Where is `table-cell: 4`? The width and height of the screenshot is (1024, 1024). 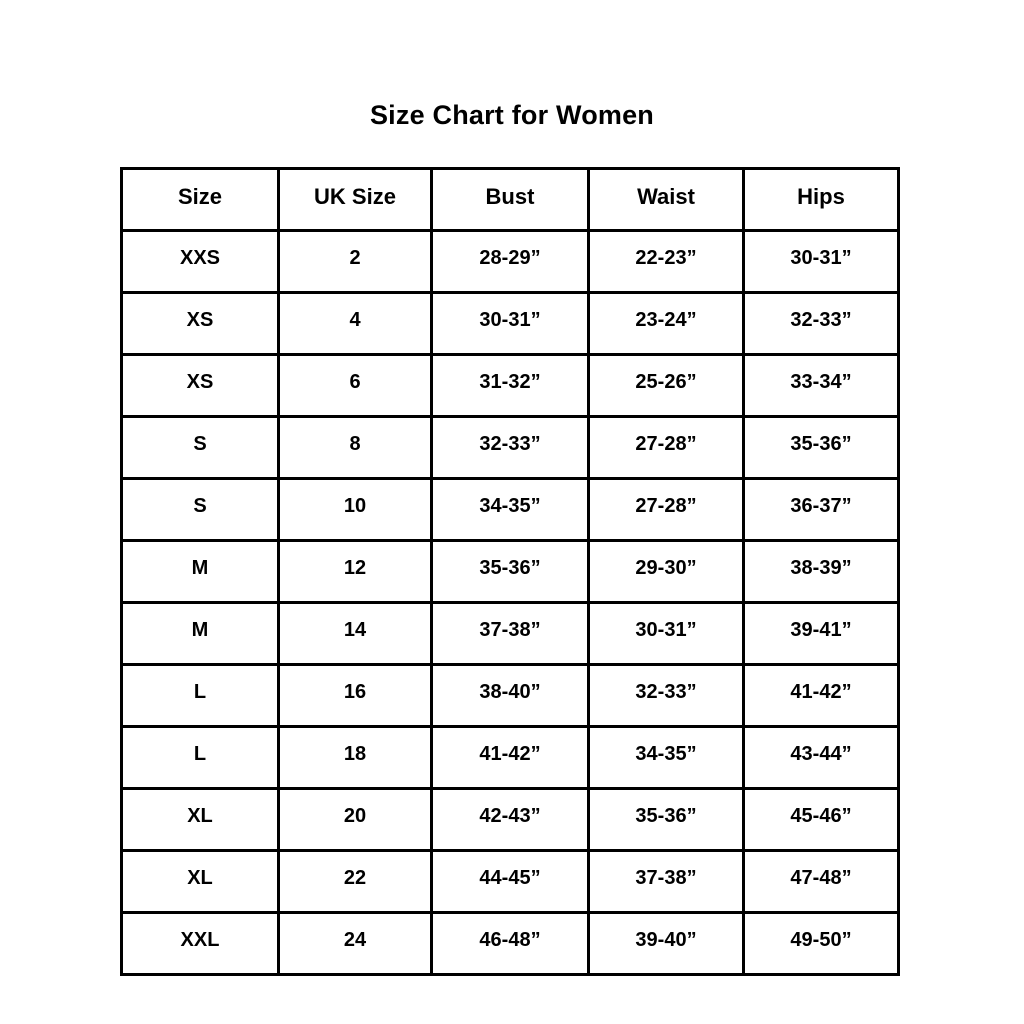
table-cell: 4 is located at coordinates (355, 323).